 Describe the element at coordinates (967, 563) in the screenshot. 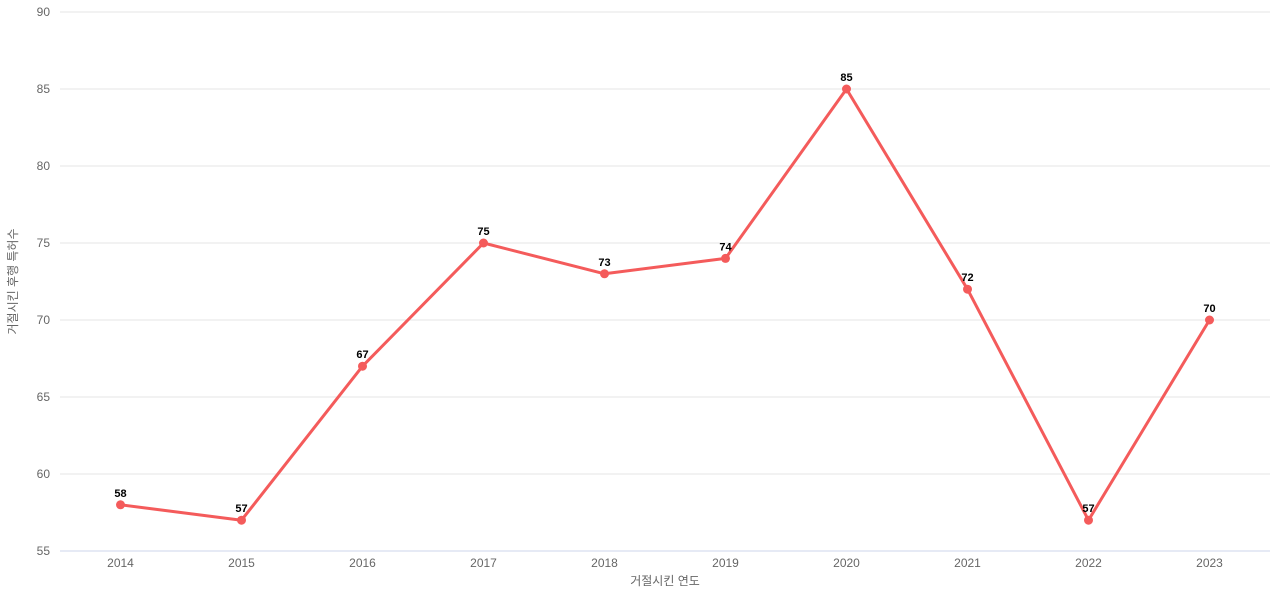

I see `x-tick-label: 2021` at that location.